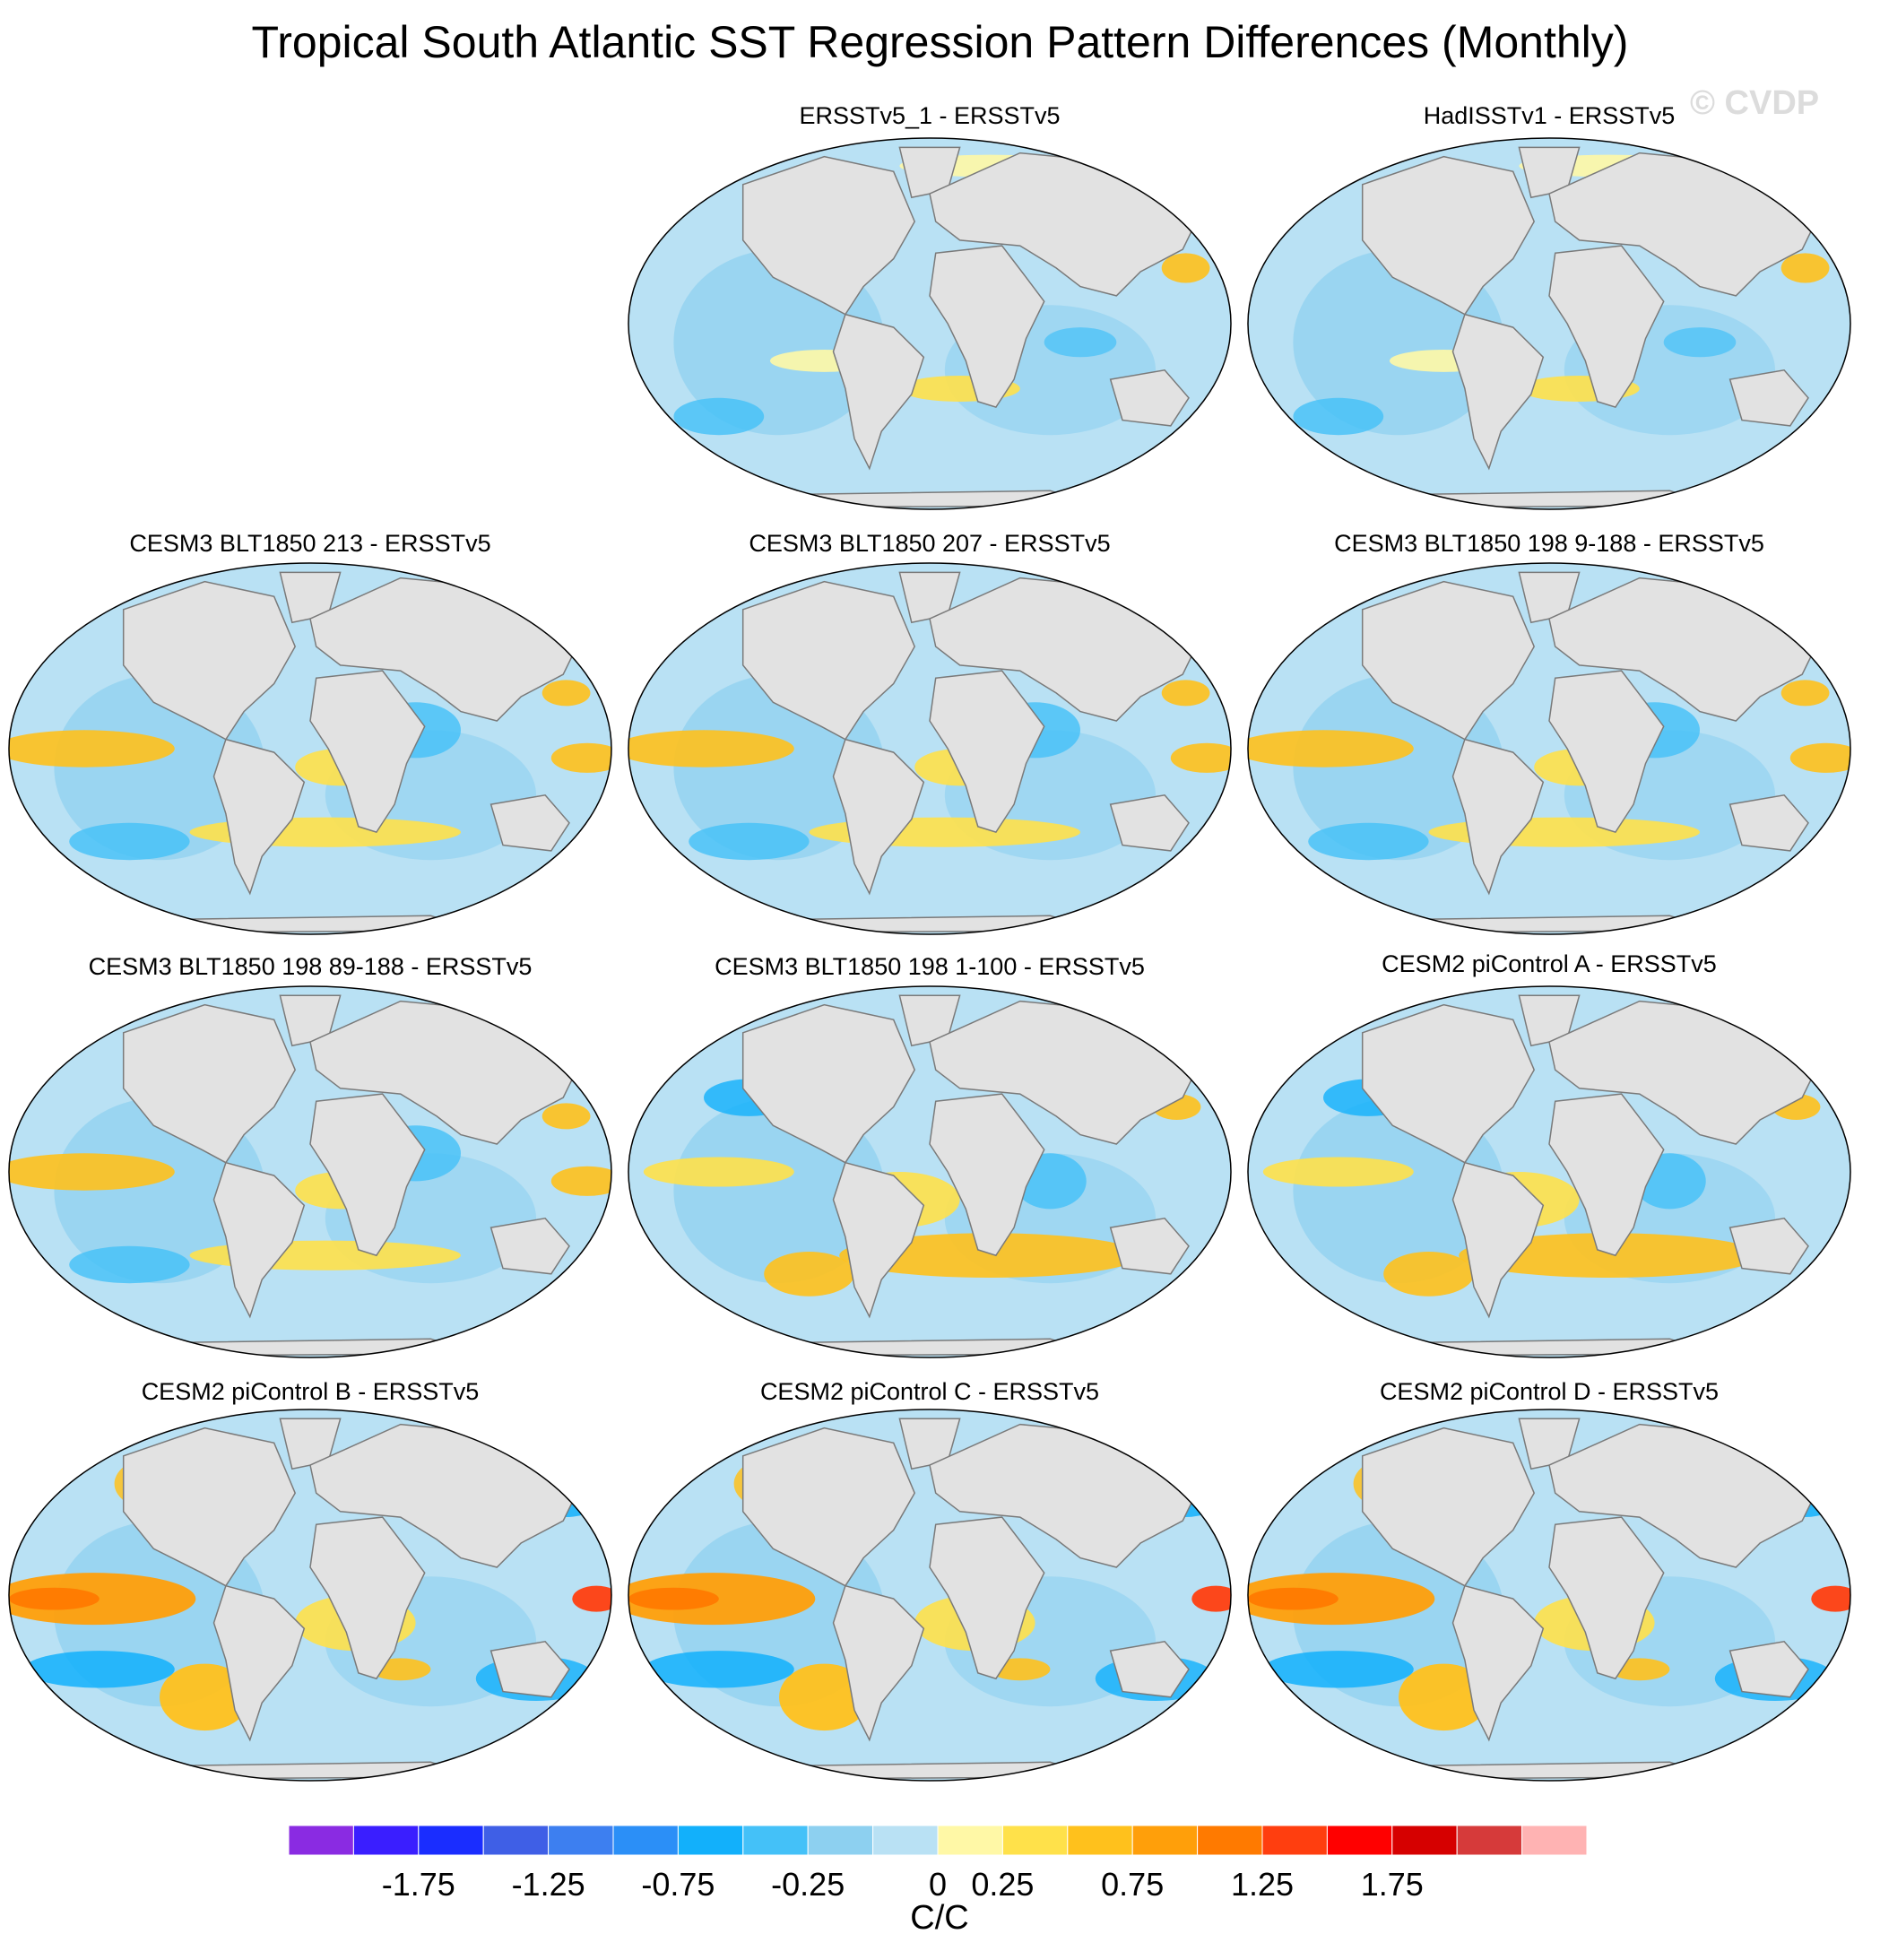  I want to click on colorbar-tick-label: -1.75, so click(418, 1884).